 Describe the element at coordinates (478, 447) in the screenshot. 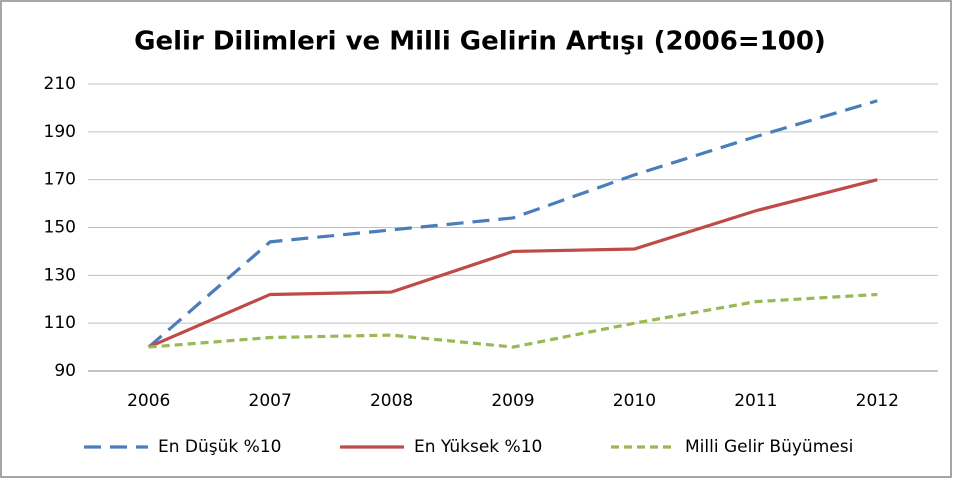

I see `legend-label: En Yüksek %10` at that location.